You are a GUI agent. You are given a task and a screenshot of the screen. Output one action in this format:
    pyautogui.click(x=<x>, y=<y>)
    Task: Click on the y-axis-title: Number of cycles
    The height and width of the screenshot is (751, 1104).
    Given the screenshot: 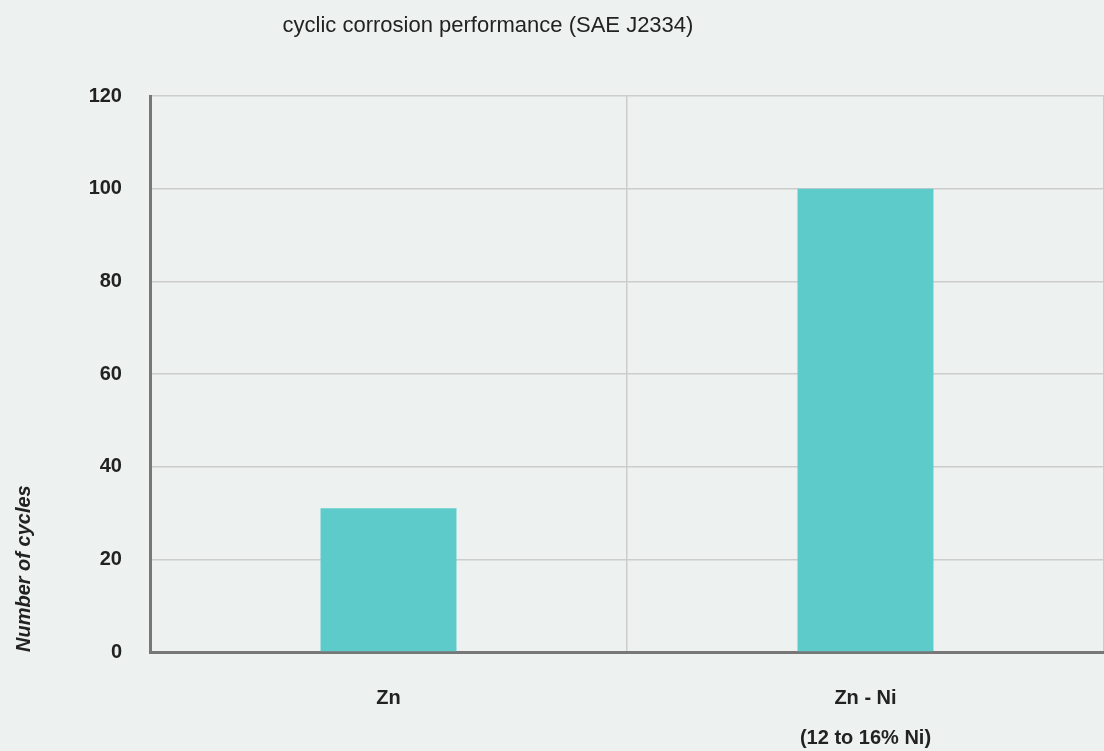 What is the action you would take?
    pyautogui.click(x=22, y=568)
    